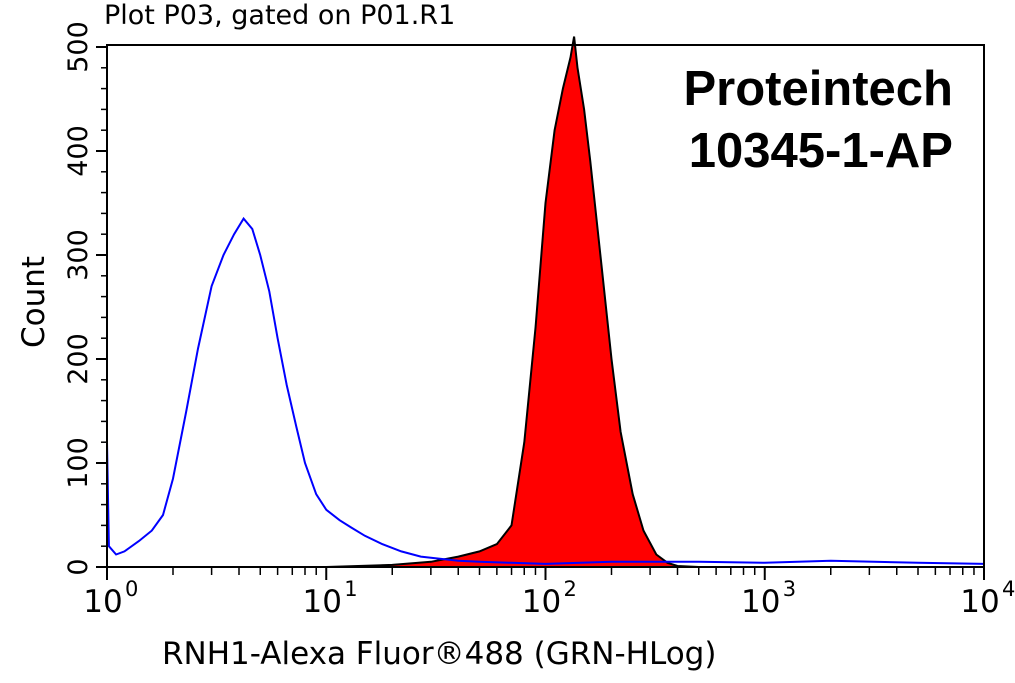 The width and height of the screenshot is (1015, 683). What do you see at coordinates (85, 298) in the screenshot?
I see `y-axis: 0 100 200 300 400 500` at bounding box center [85, 298].